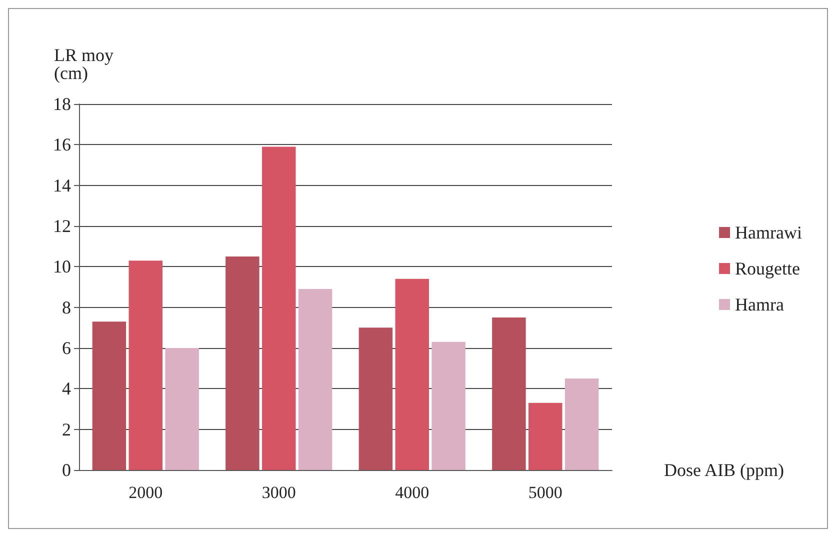  What do you see at coordinates (545, 492) in the screenshot?
I see `x-tick-label: 5000` at bounding box center [545, 492].